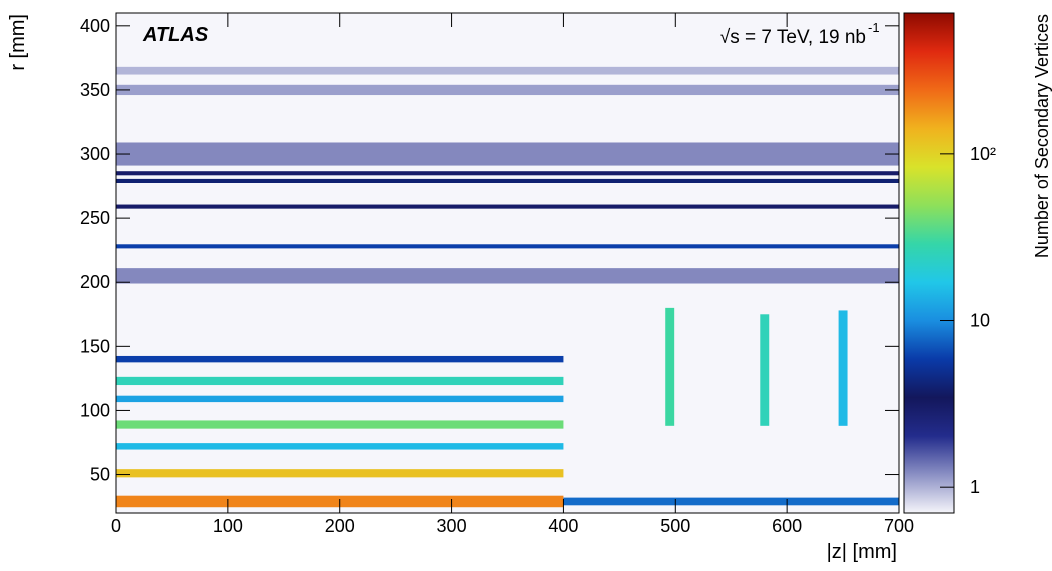 Image resolution: width=1052 pixels, height=571 pixels. I want to click on colorbar-gradient, so click(929, 263).